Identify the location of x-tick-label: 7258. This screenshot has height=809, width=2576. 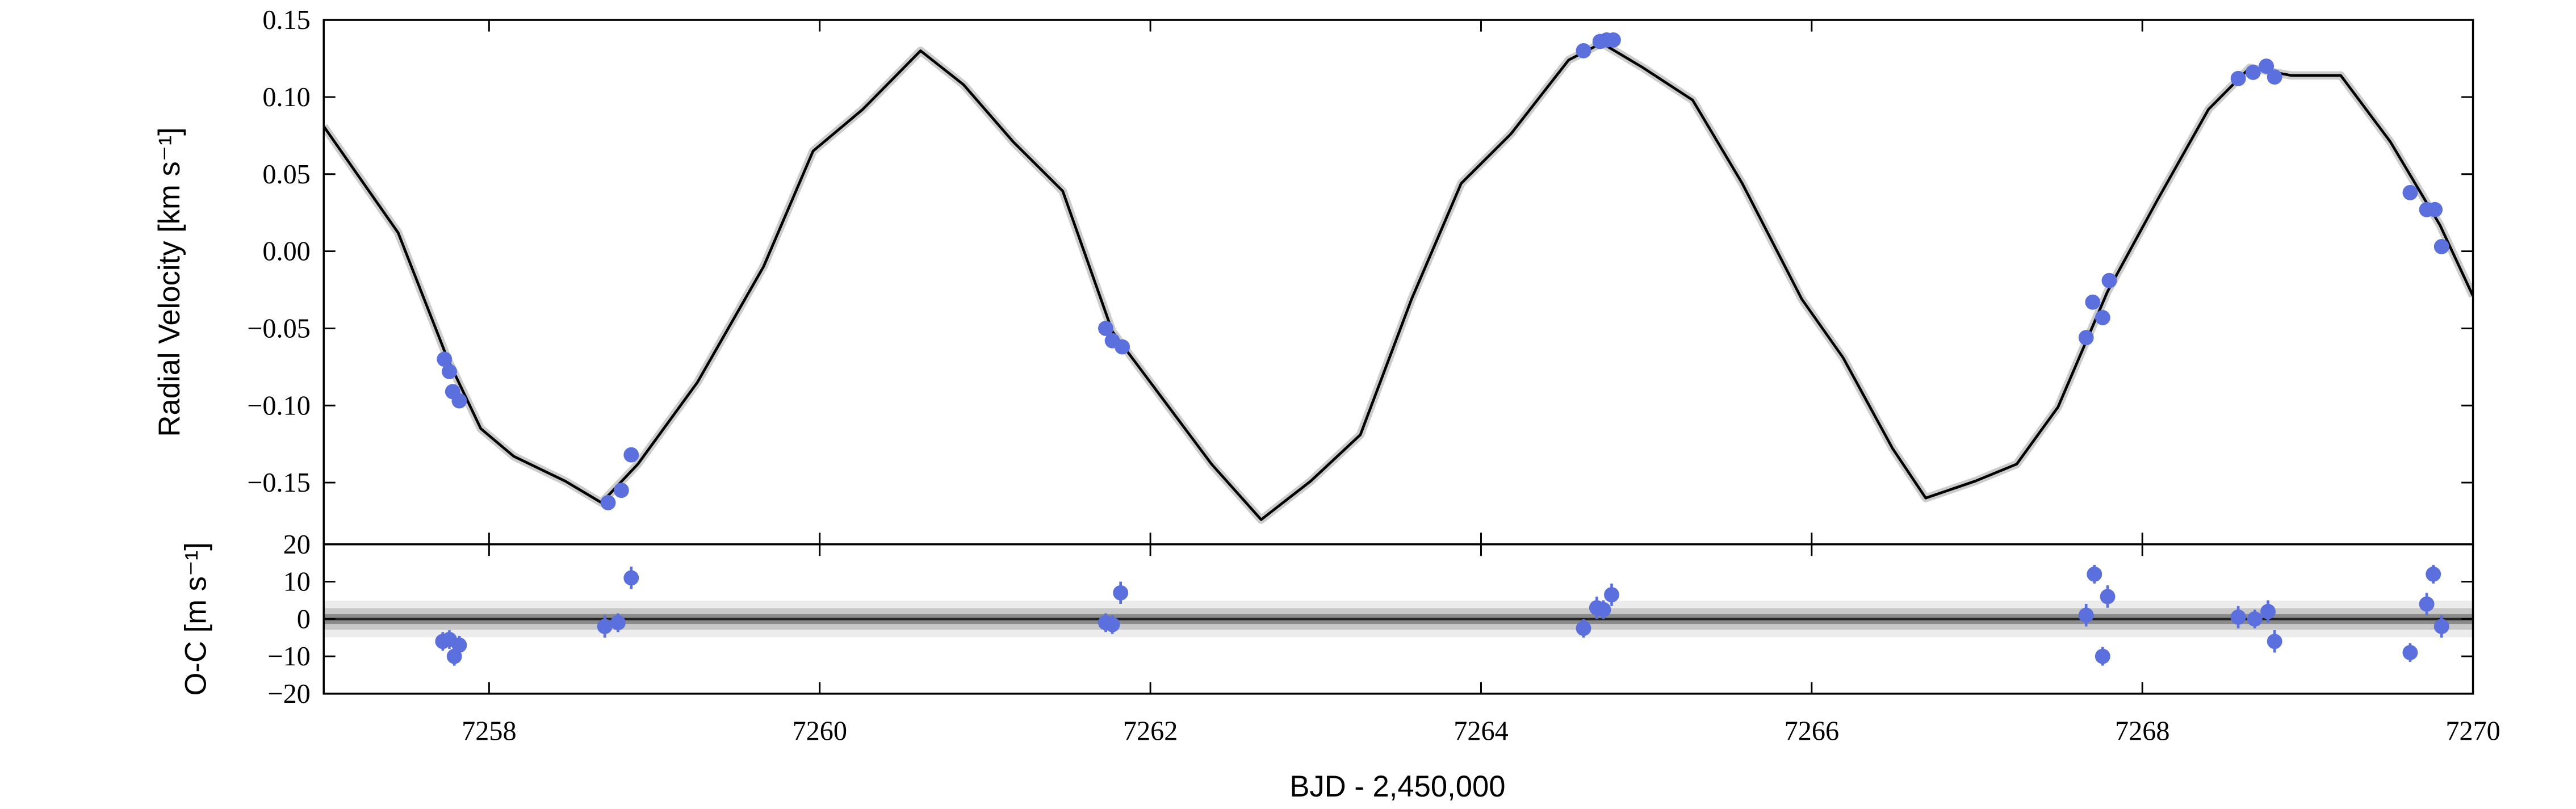
(489, 732).